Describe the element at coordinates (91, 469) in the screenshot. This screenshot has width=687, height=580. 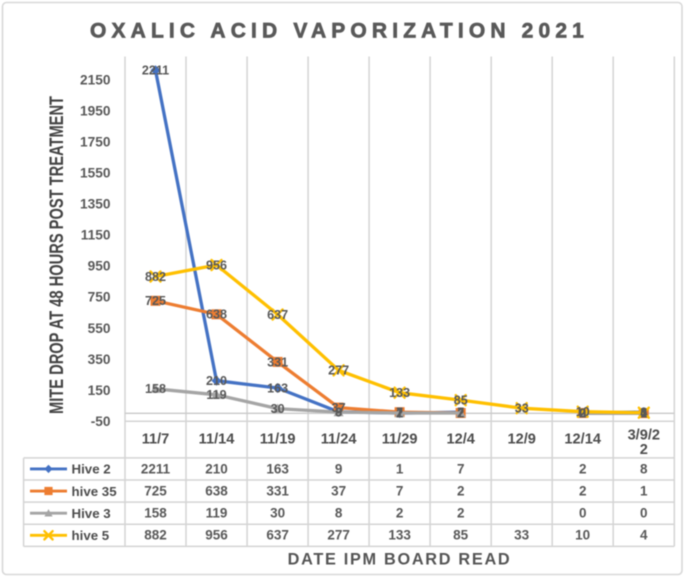
I see `svg-text: Hive 2` at that location.